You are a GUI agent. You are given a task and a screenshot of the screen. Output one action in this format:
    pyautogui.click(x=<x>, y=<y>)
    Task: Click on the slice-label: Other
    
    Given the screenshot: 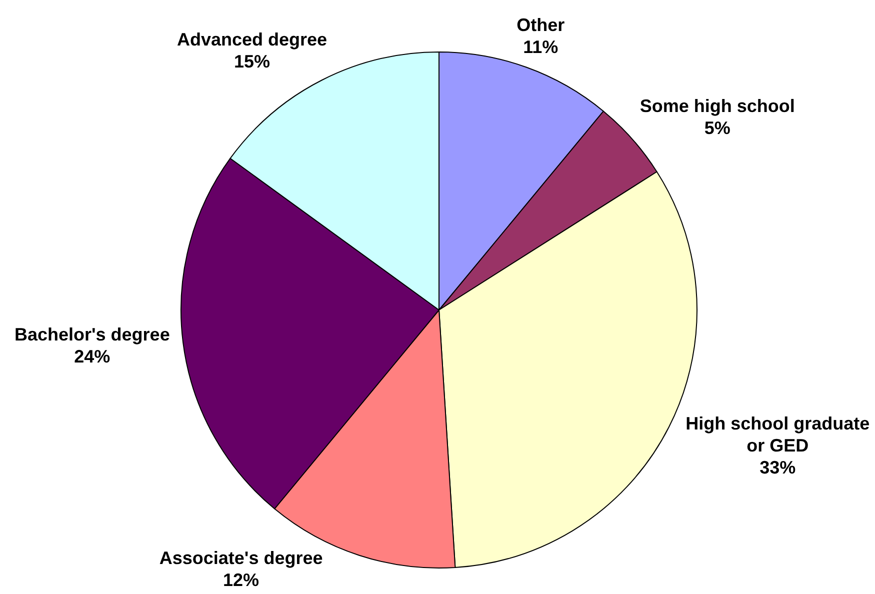 What is the action you would take?
    pyautogui.click(x=540, y=25)
    